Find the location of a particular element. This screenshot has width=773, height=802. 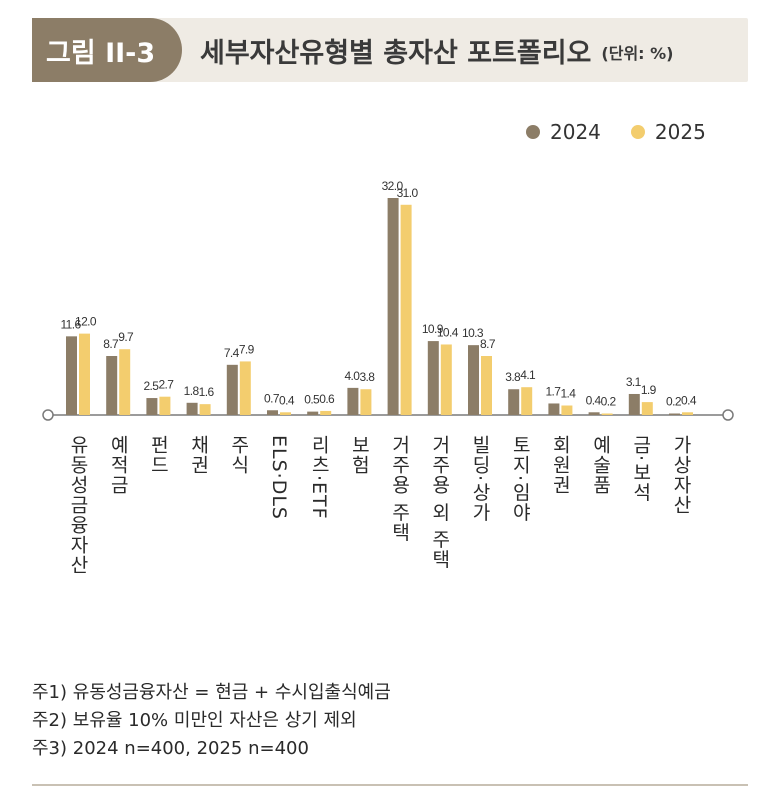

data-label-2024-9: 10.9 is located at coordinates (433, 329).